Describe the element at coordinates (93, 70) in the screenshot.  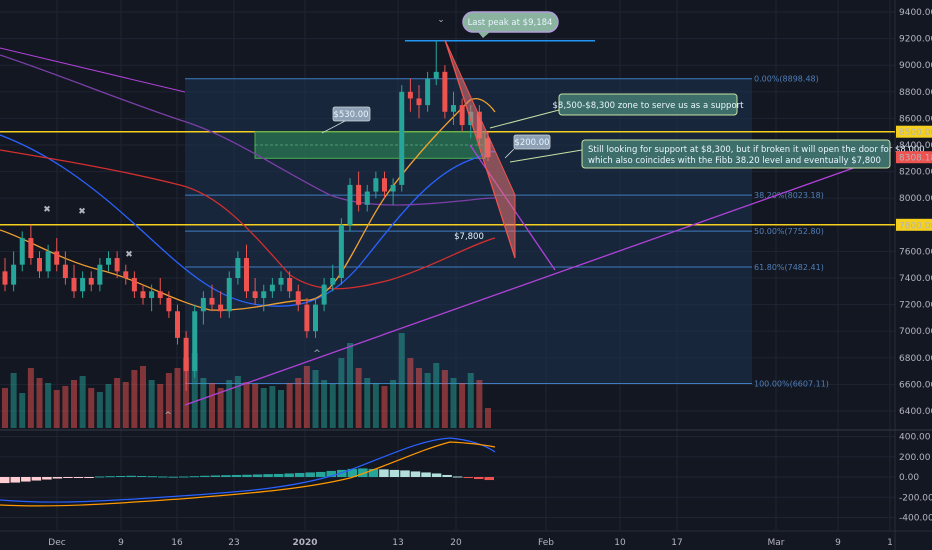
I see `upper-trendline` at that location.